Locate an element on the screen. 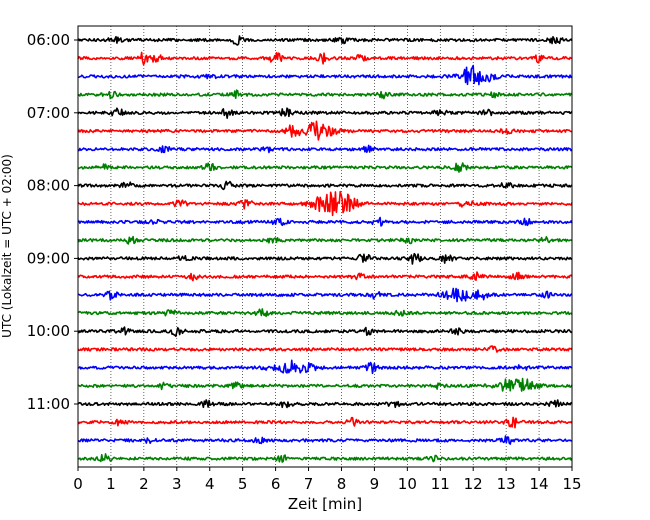 This screenshot has height=520, width=650. x-tick-label-15: 15 is located at coordinates (571, 484).